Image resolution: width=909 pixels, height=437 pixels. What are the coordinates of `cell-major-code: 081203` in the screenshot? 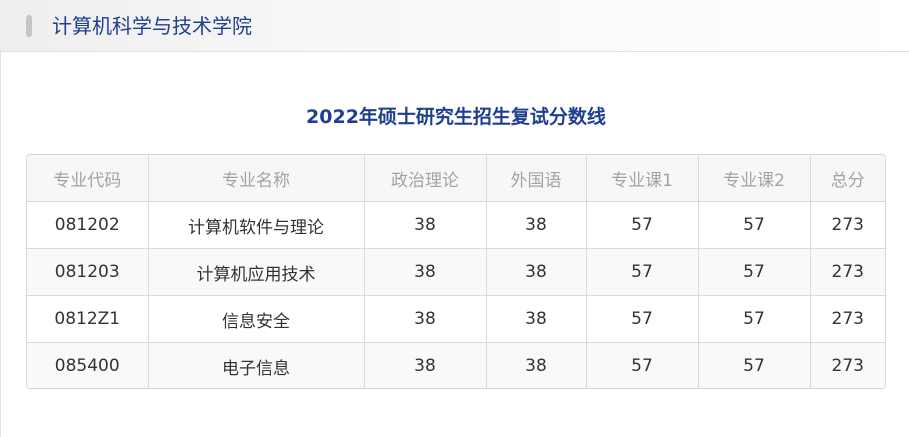 It's located at (88, 272).